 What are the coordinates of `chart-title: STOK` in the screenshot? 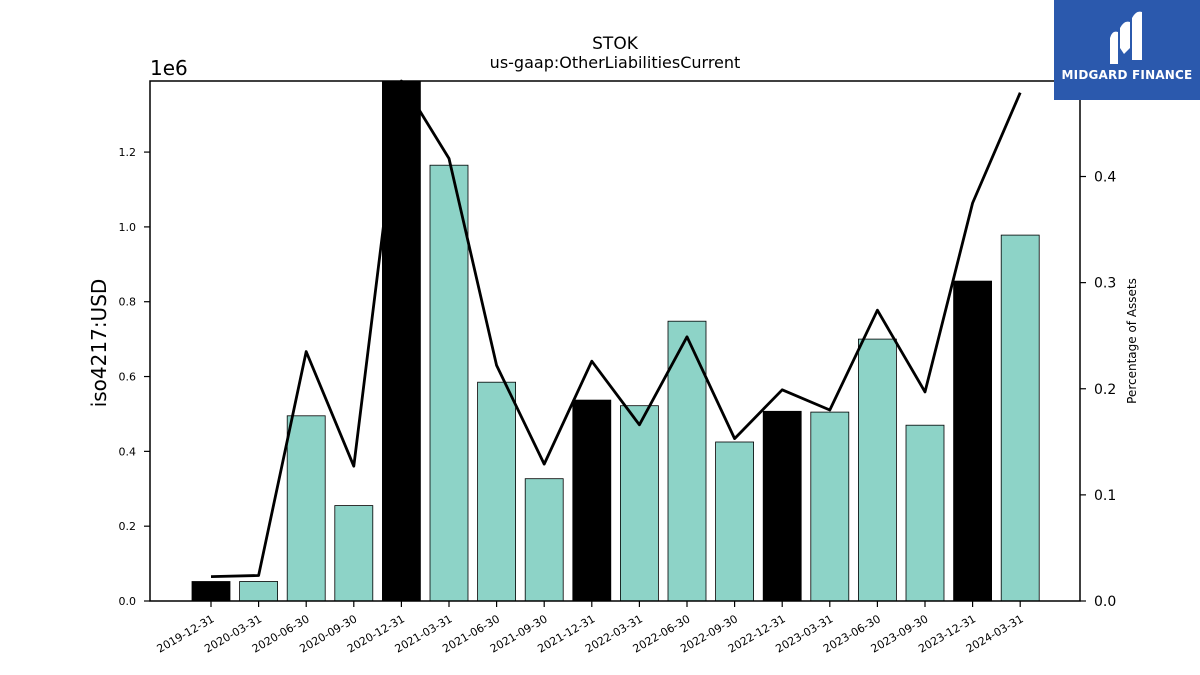 It's located at (615, 44).